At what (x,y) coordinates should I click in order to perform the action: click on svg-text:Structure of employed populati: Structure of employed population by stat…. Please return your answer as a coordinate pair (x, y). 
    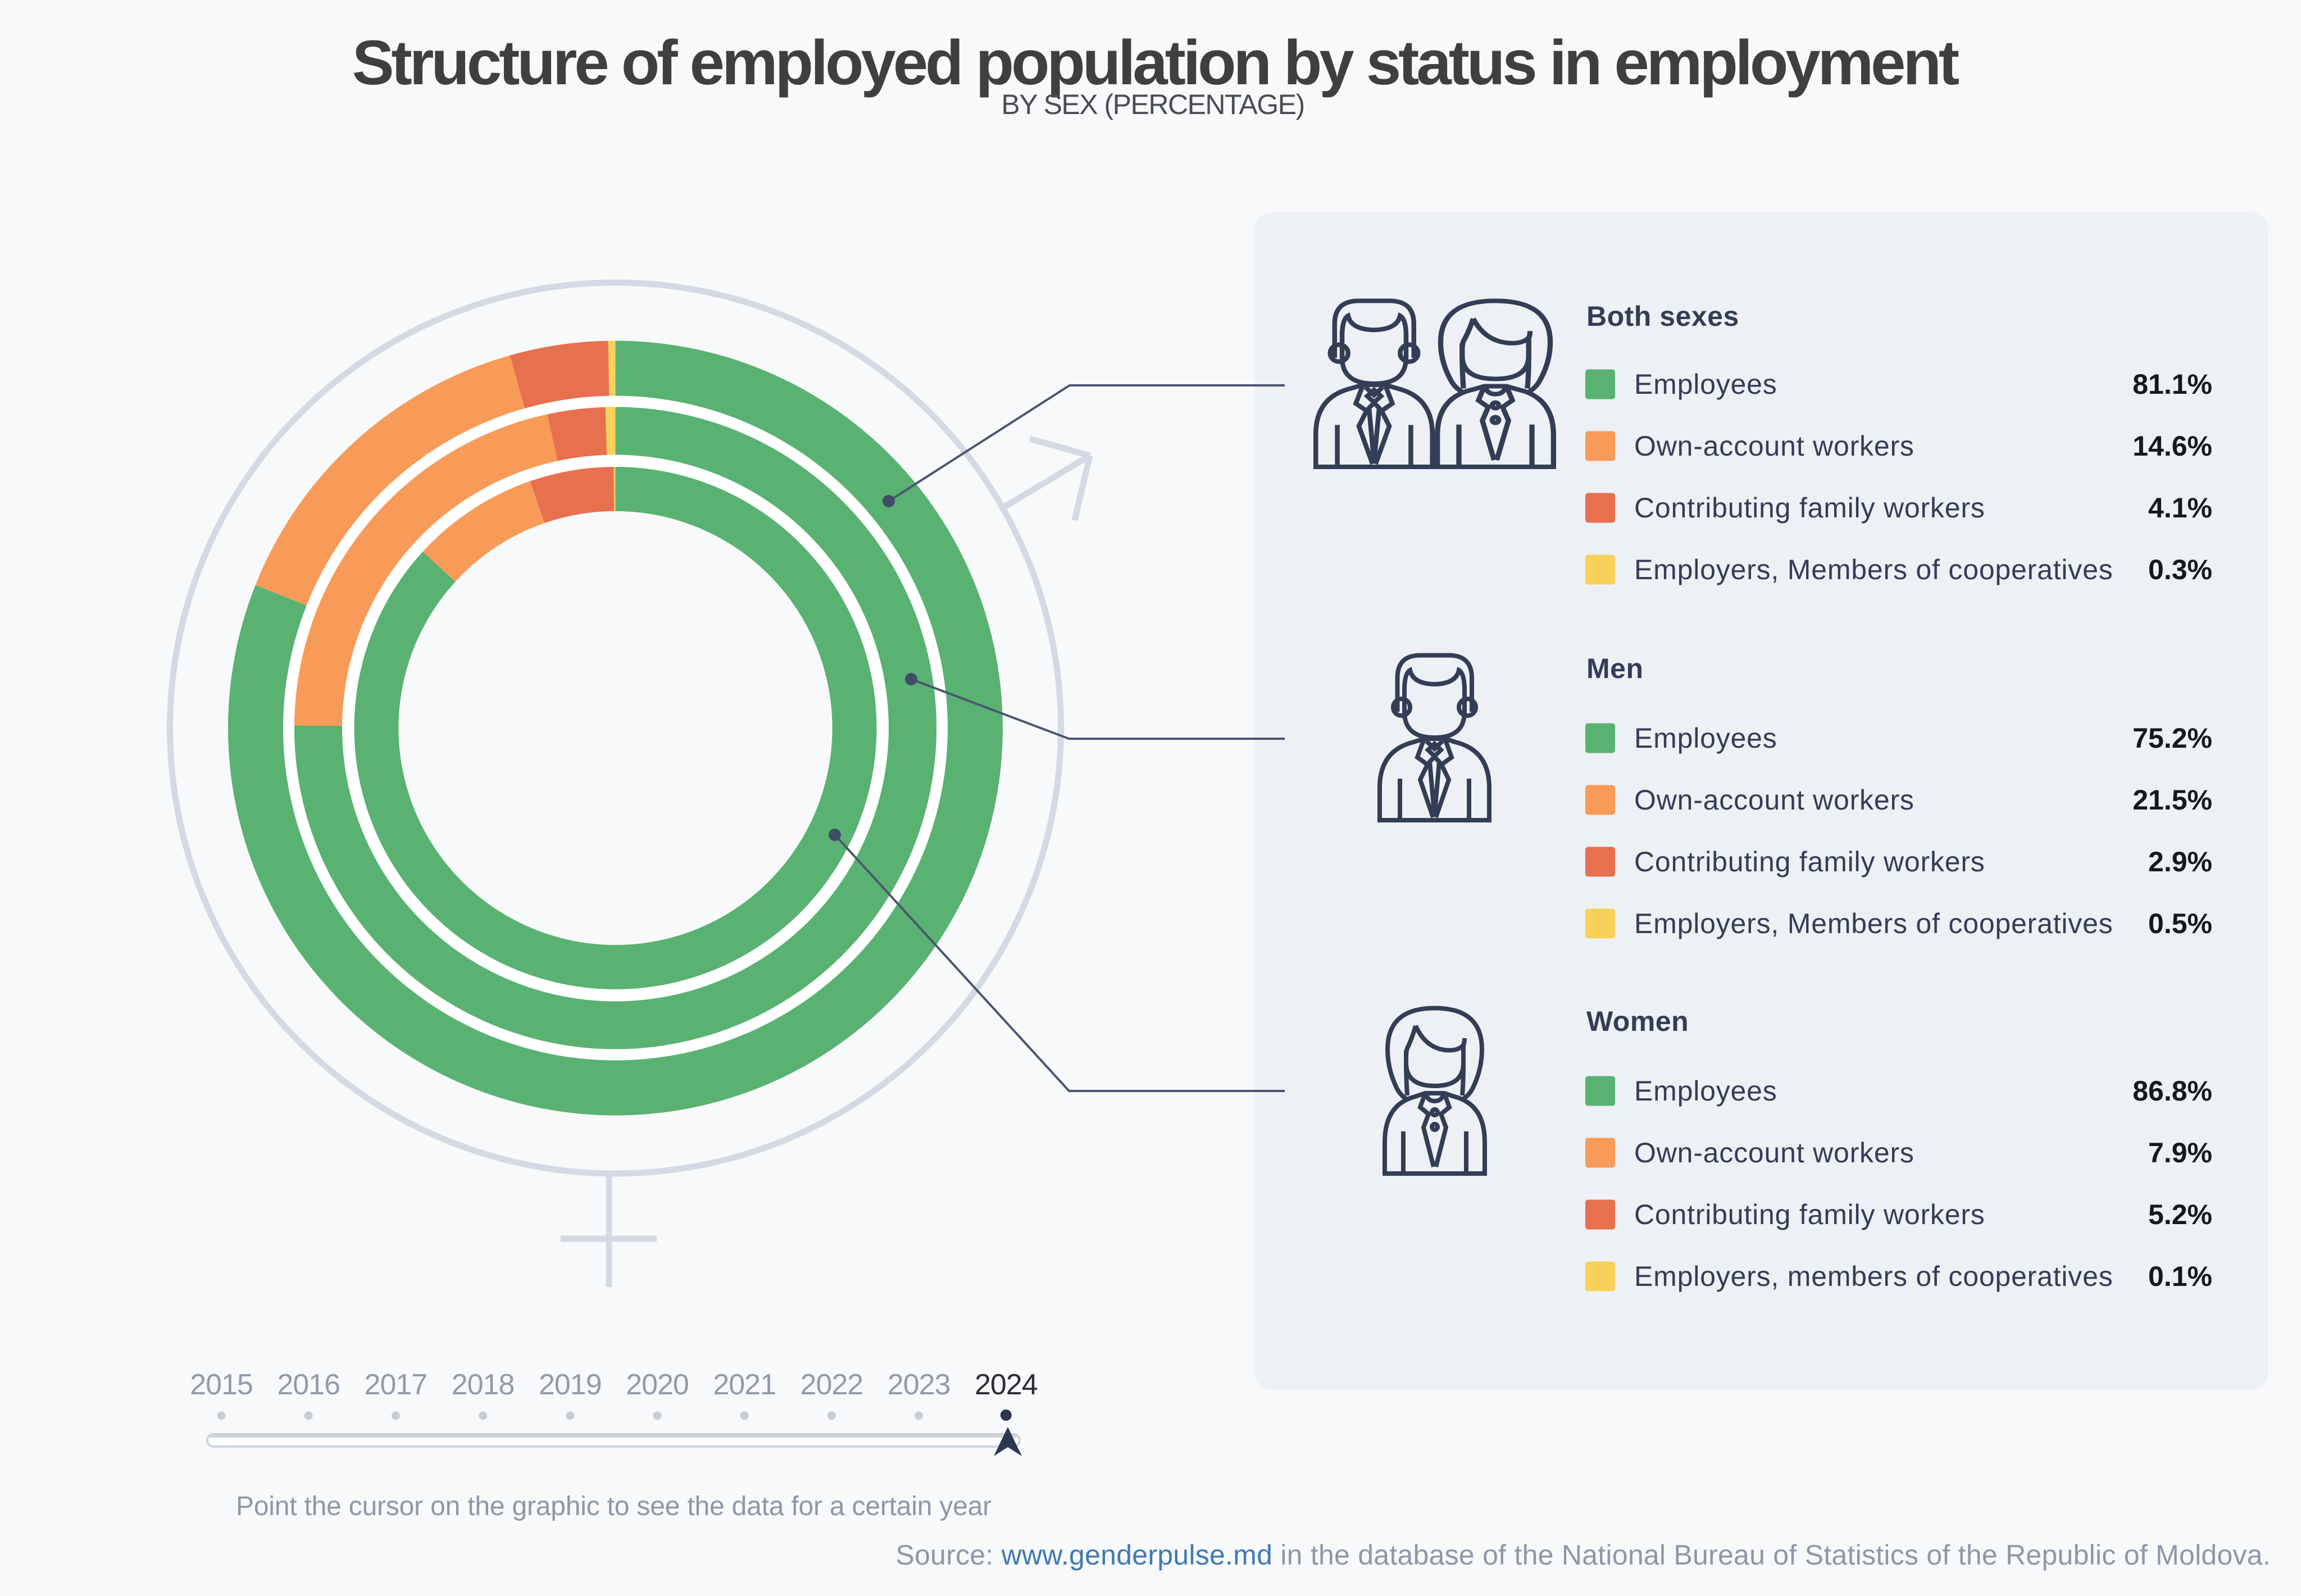
    Looking at the image, I should click on (1155, 63).